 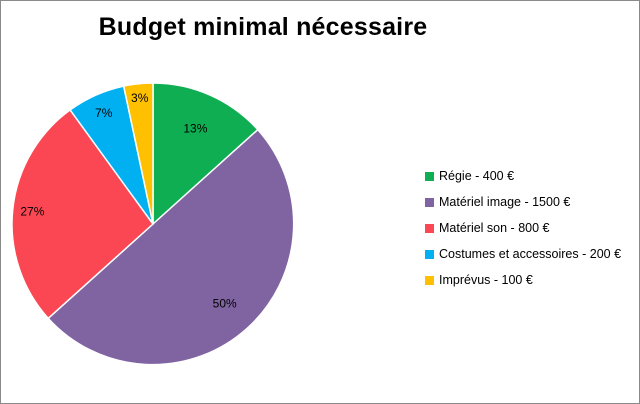 I want to click on legend-label-materiel-image: Matériel image - 1500 €, so click(x=505, y=202).